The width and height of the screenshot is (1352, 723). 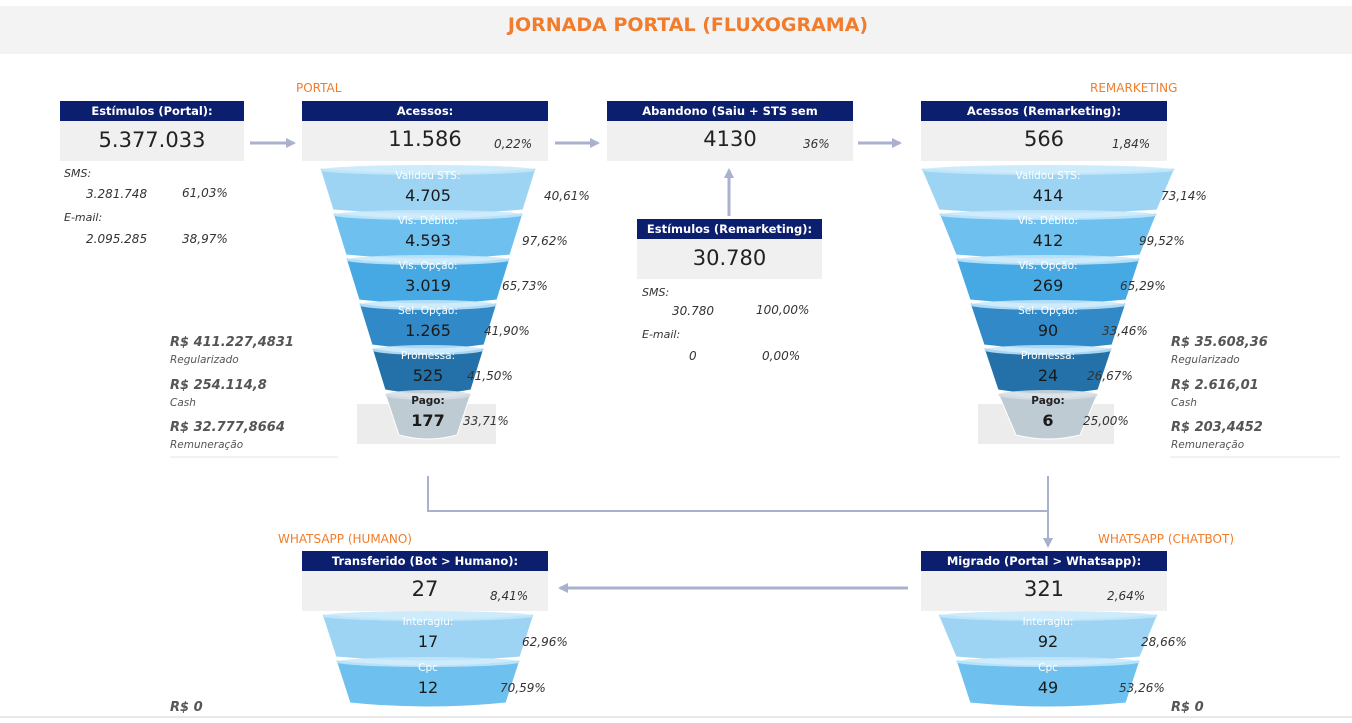 I want to click on funnel-0-stage-1-pct: 97,62%, so click(x=545, y=241).